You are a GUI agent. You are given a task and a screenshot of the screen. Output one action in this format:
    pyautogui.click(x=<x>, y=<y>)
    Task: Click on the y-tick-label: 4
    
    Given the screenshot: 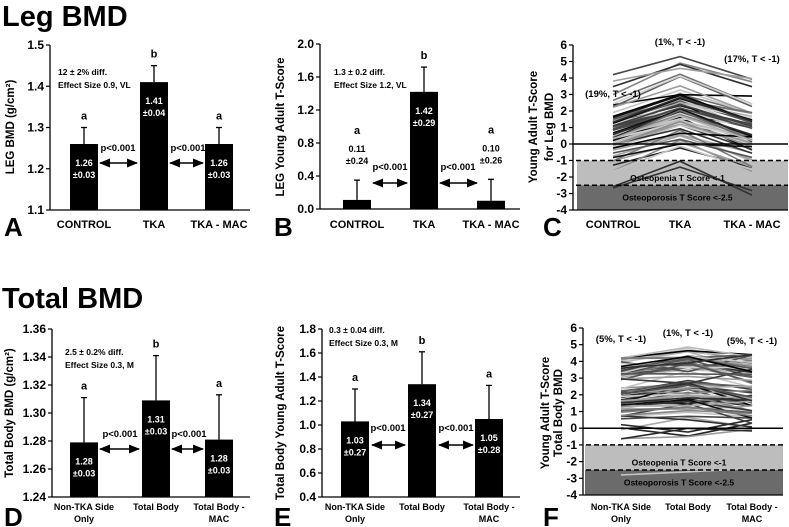 What is the action you would take?
    pyautogui.click(x=573, y=361)
    